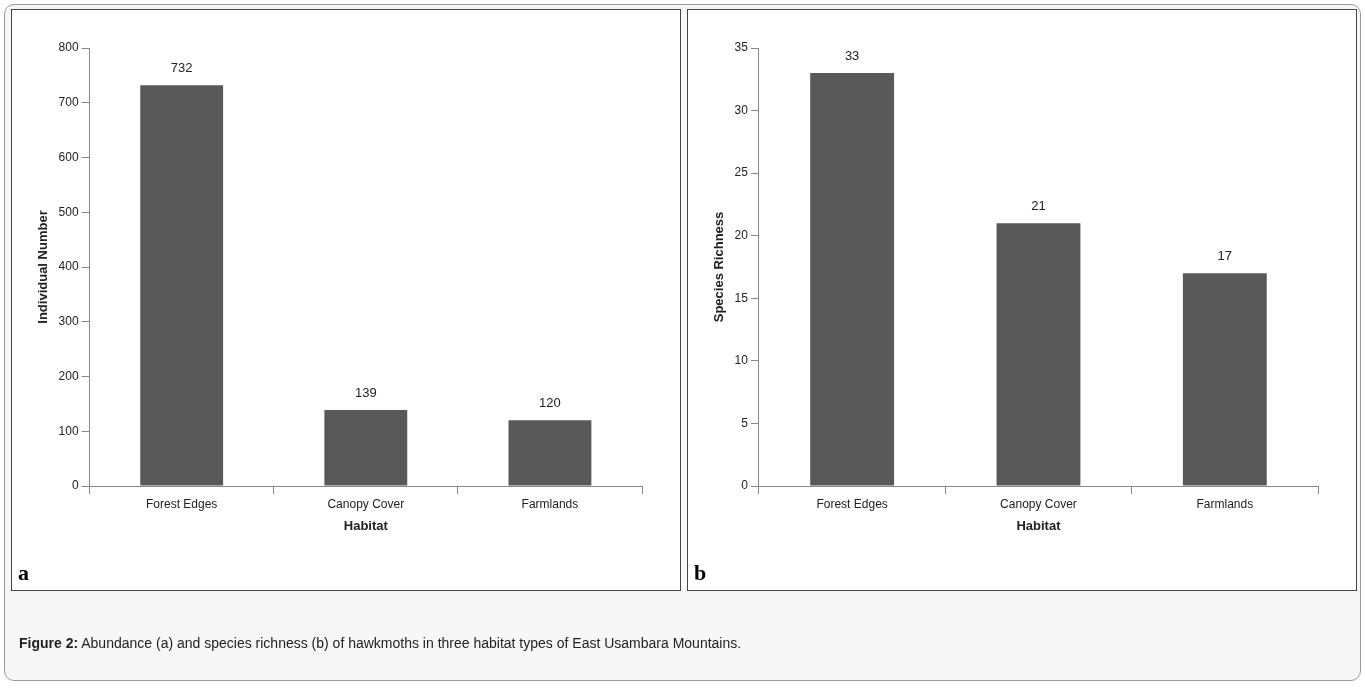 The width and height of the screenshot is (1365, 689). What do you see at coordinates (741, 360) in the screenshot?
I see `y-tick-label: 10` at bounding box center [741, 360].